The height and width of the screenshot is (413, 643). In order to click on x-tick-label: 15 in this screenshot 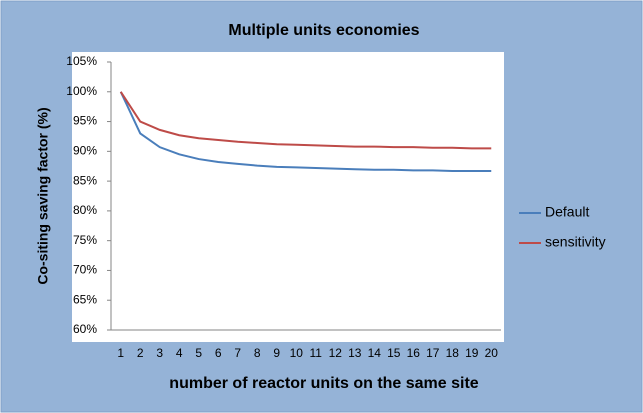, I will do `click(394, 353)`.